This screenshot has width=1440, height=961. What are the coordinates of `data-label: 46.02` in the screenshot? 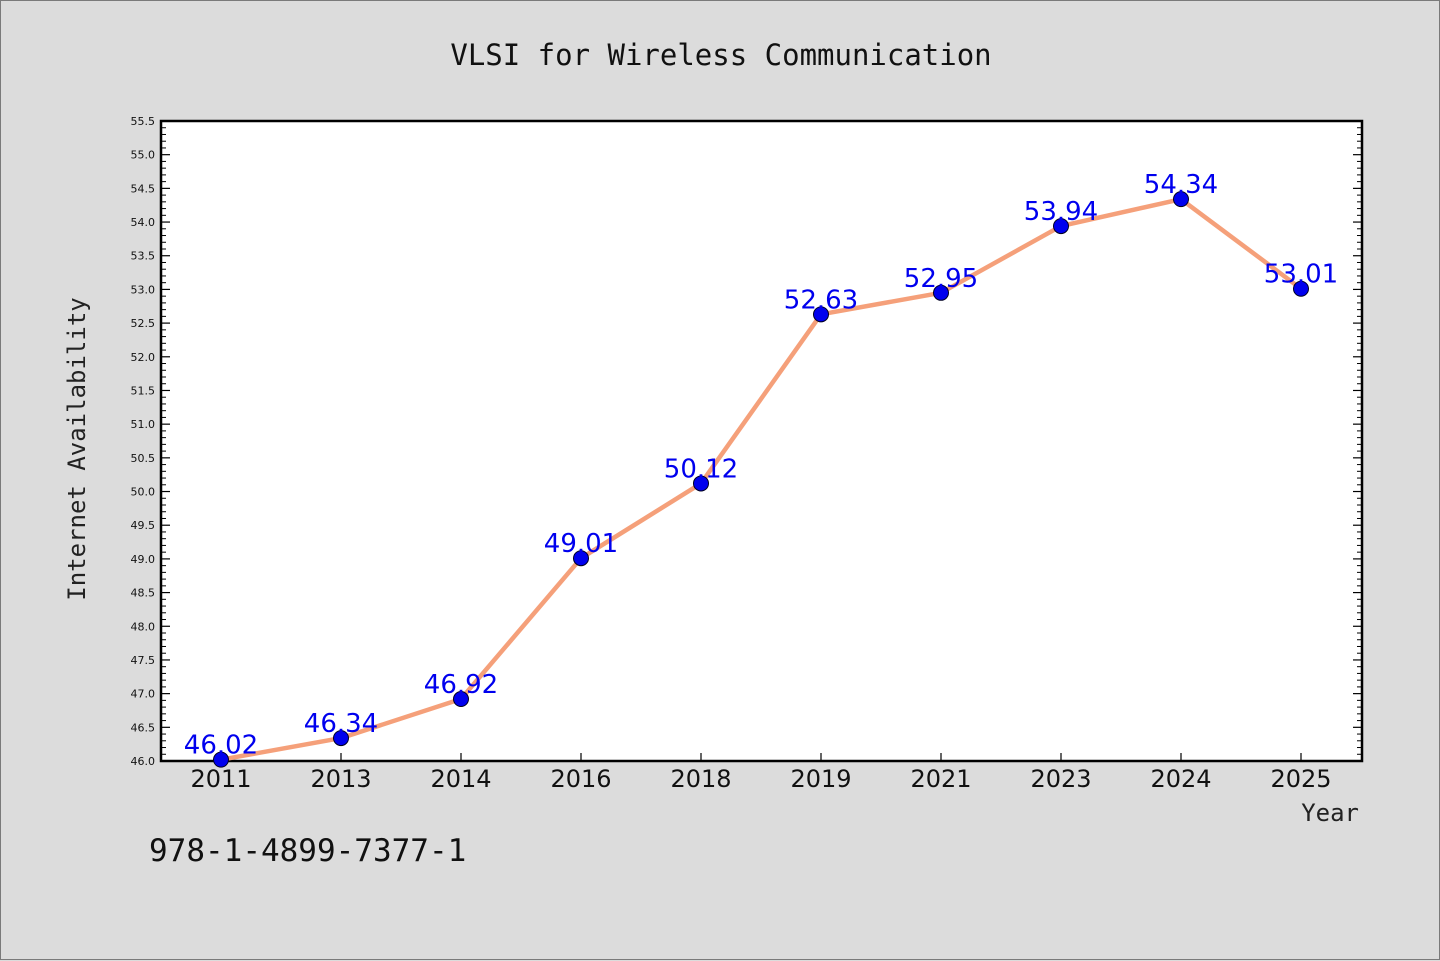 It's located at (221, 746).